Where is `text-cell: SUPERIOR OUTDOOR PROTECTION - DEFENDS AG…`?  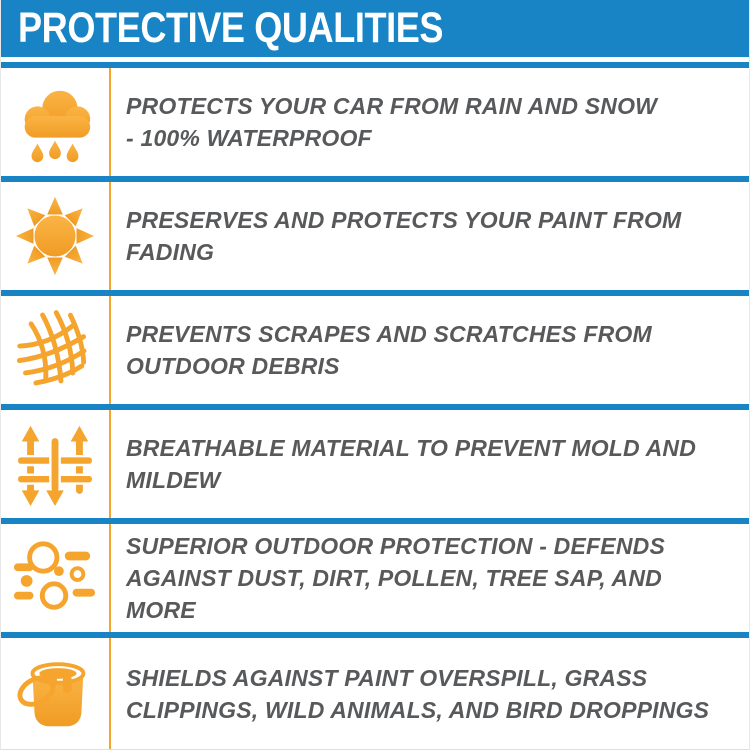
text-cell: SUPERIOR OUTDOOR PROTECTION - DEFENDS AG… is located at coordinates (430, 578).